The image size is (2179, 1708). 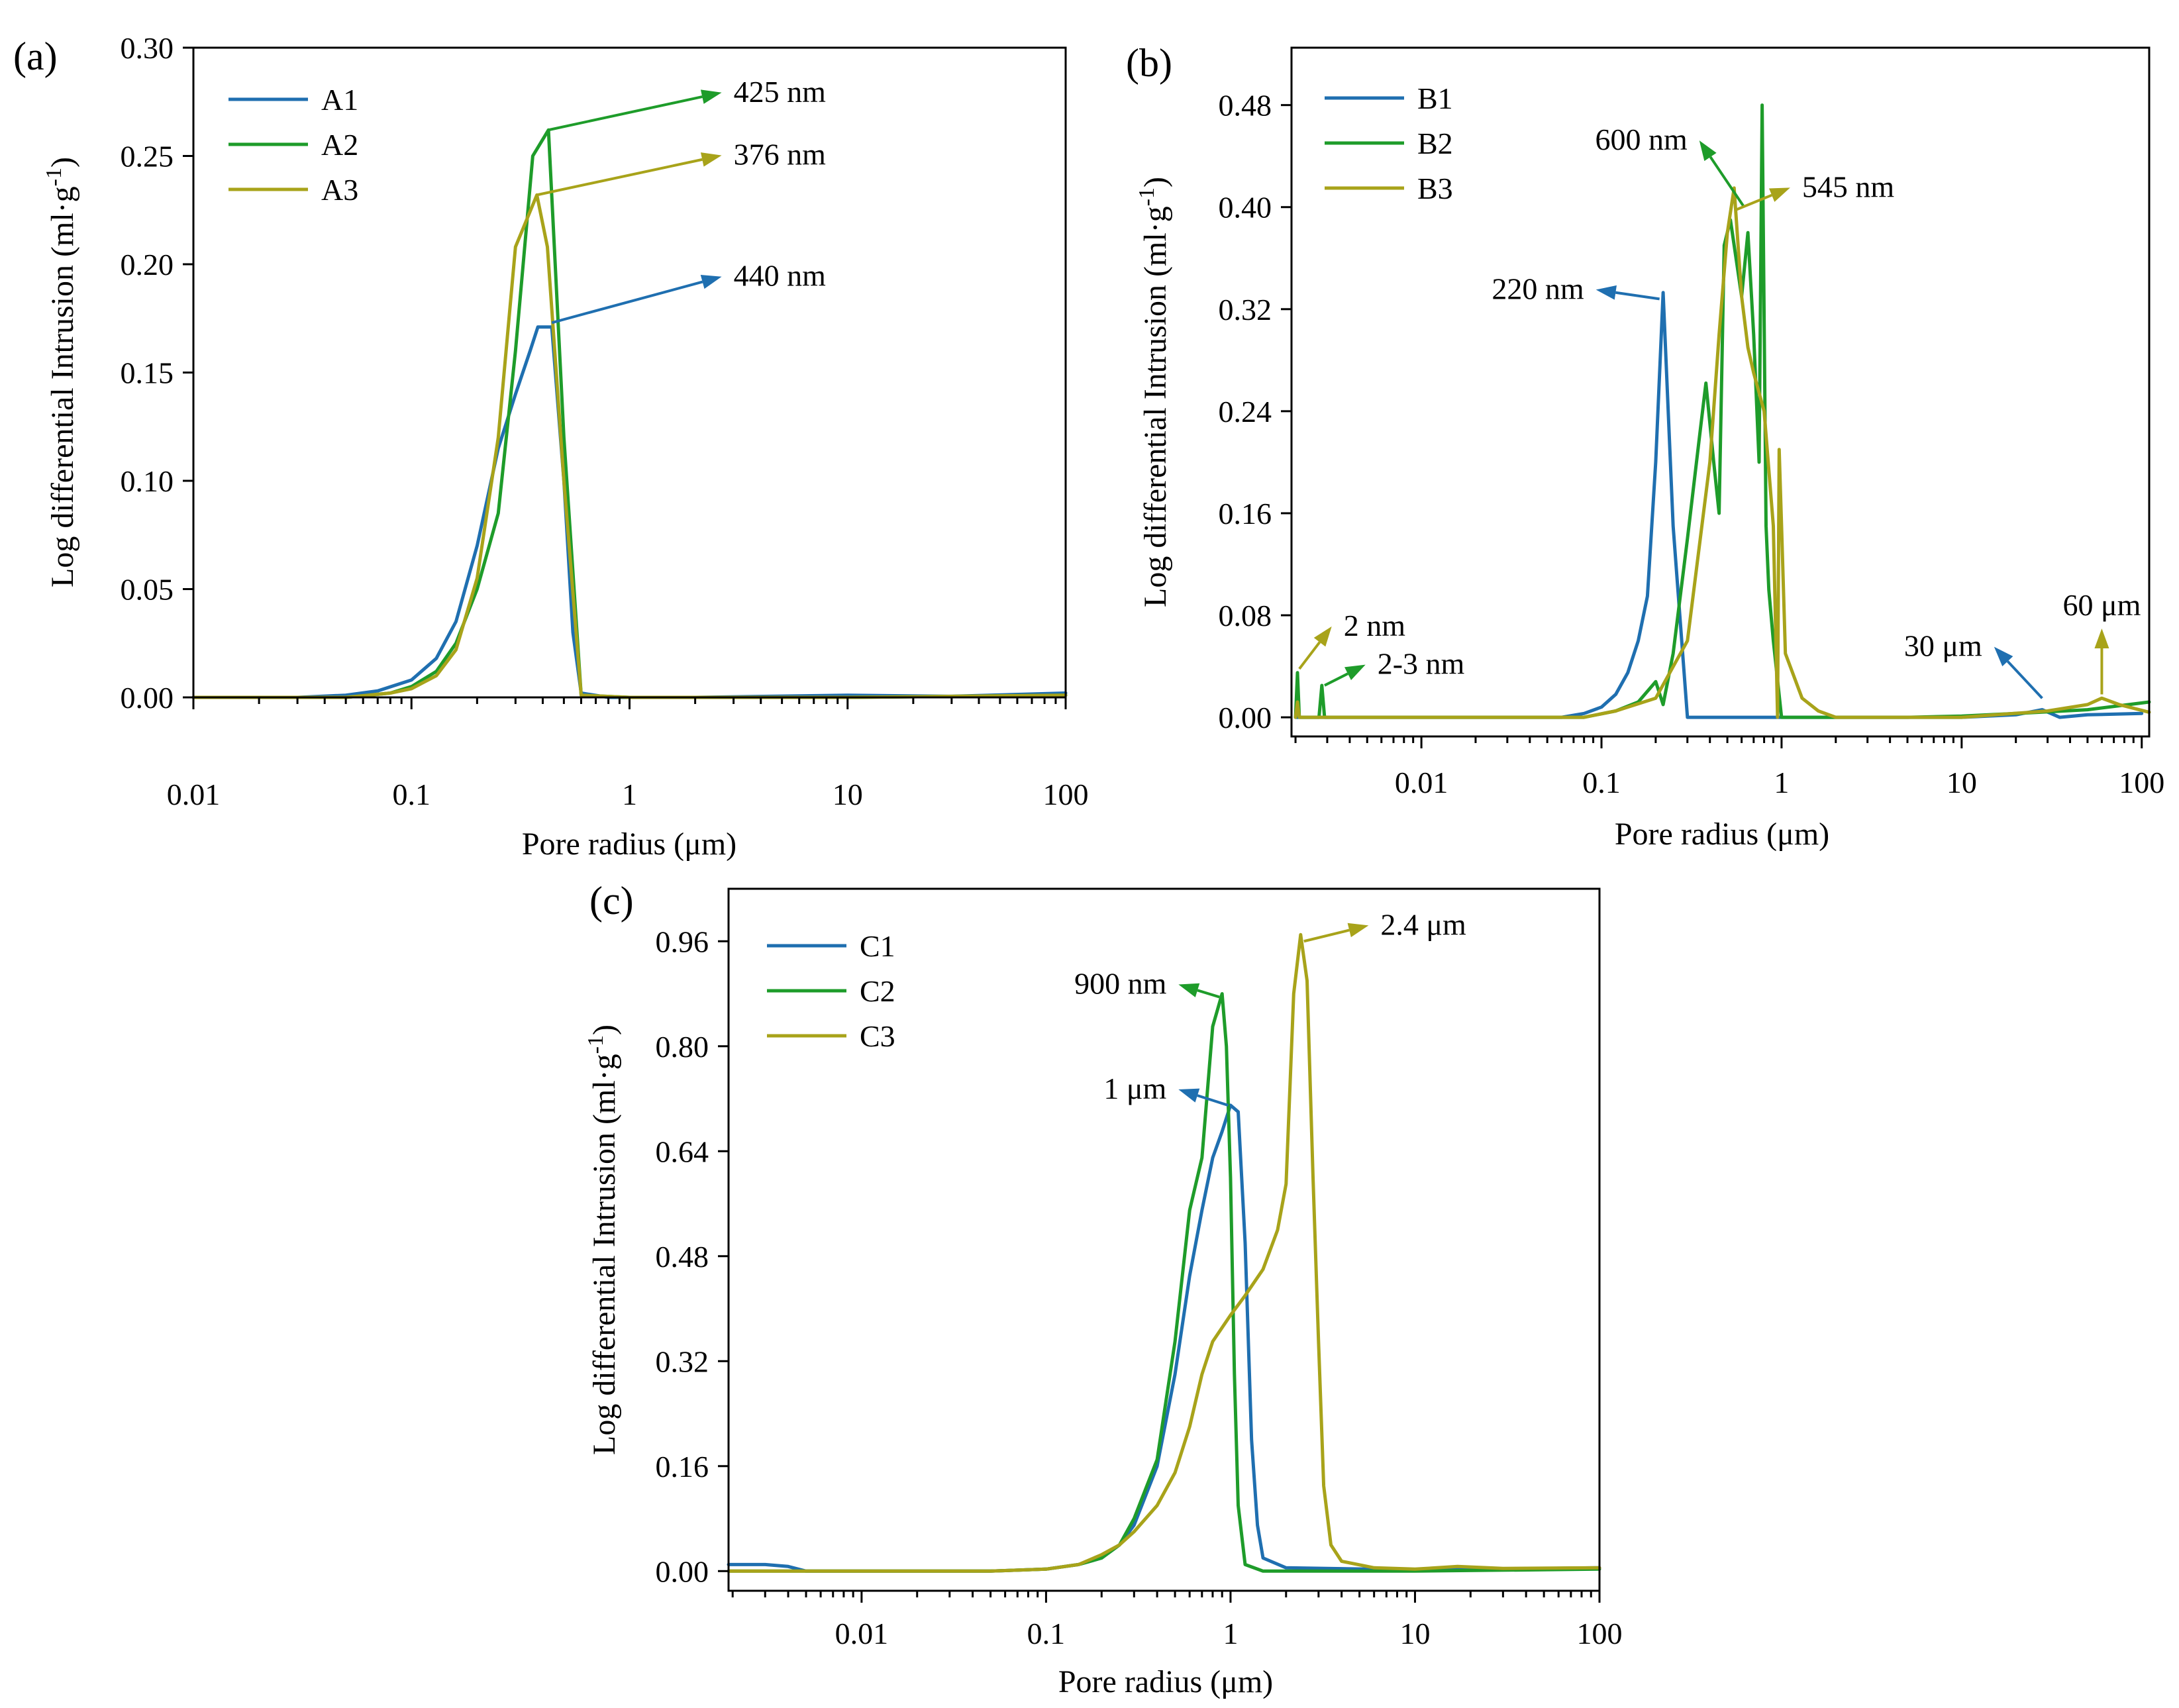 I want to click on annotation-label: 900 nm, so click(x=1120, y=984).